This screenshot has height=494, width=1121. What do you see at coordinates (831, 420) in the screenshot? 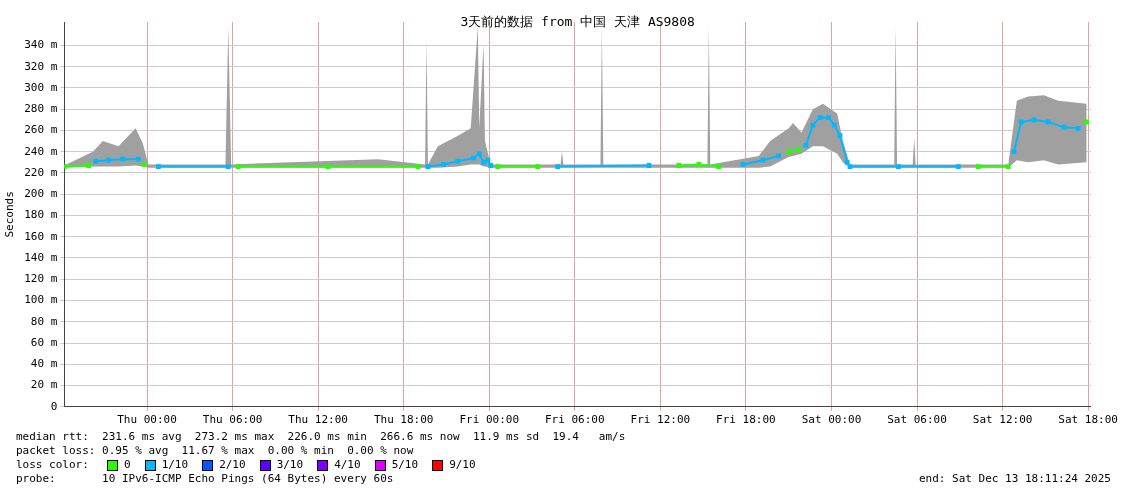
I see `x-tick-label: Sat 00:00` at bounding box center [831, 420].